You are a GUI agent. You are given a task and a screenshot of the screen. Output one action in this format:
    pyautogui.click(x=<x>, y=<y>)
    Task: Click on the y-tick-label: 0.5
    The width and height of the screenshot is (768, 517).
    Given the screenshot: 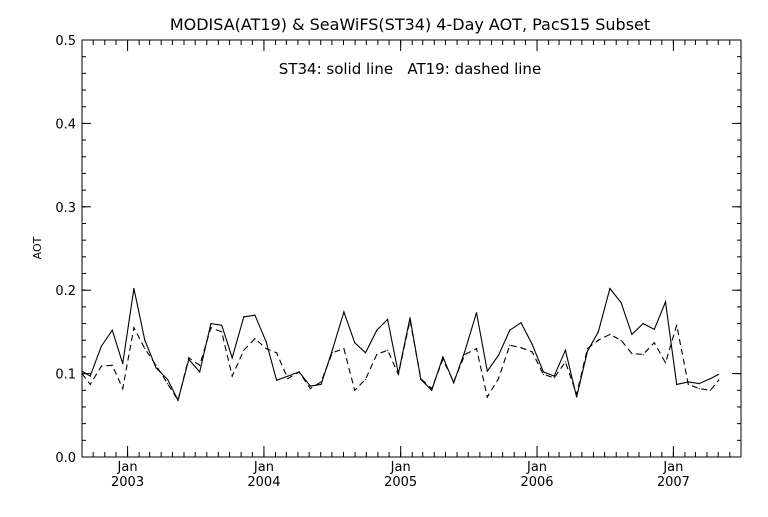 What is the action you would take?
    pyautogui.click(x=65, y=41)
    